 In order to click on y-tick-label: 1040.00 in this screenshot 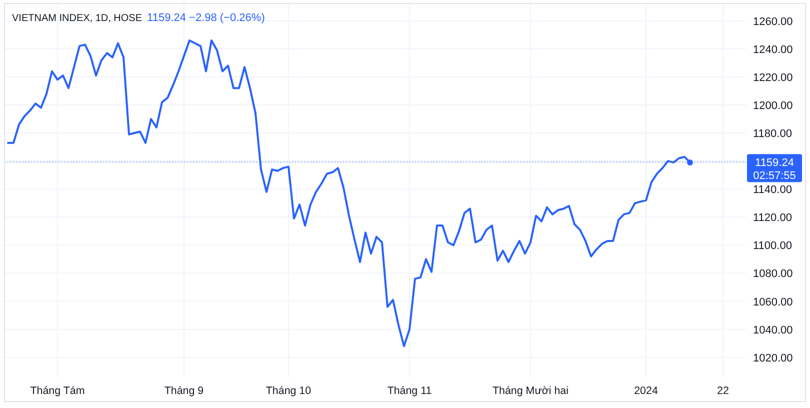, I will do `click(773, 330)`.